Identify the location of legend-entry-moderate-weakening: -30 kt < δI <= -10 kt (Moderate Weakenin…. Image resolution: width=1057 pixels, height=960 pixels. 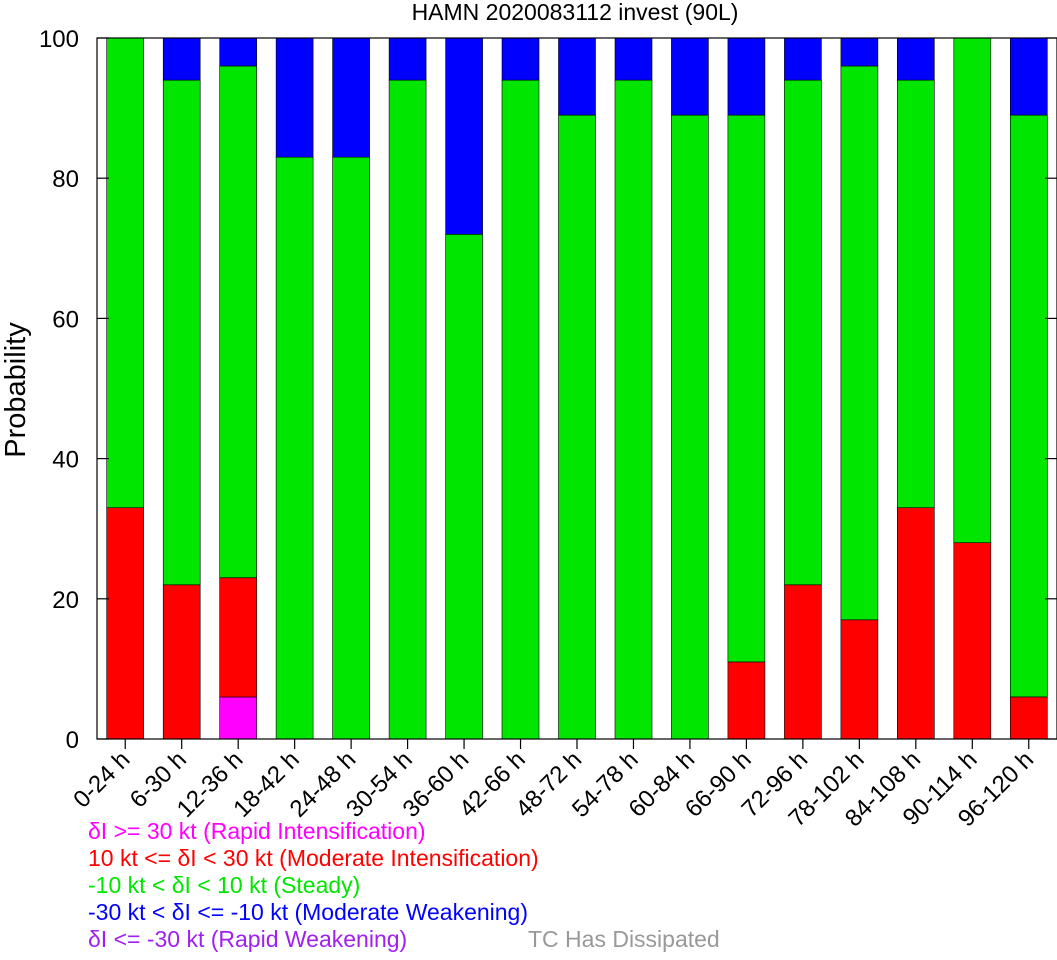
(308, 912).